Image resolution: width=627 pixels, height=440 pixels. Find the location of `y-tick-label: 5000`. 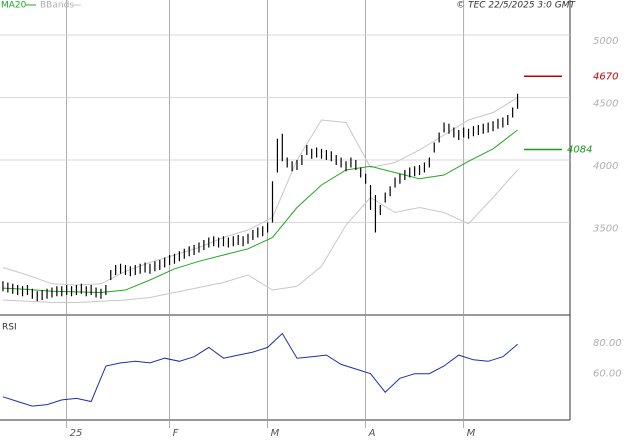

y-tick-label: 5000 is located at coordinates (605, 41).